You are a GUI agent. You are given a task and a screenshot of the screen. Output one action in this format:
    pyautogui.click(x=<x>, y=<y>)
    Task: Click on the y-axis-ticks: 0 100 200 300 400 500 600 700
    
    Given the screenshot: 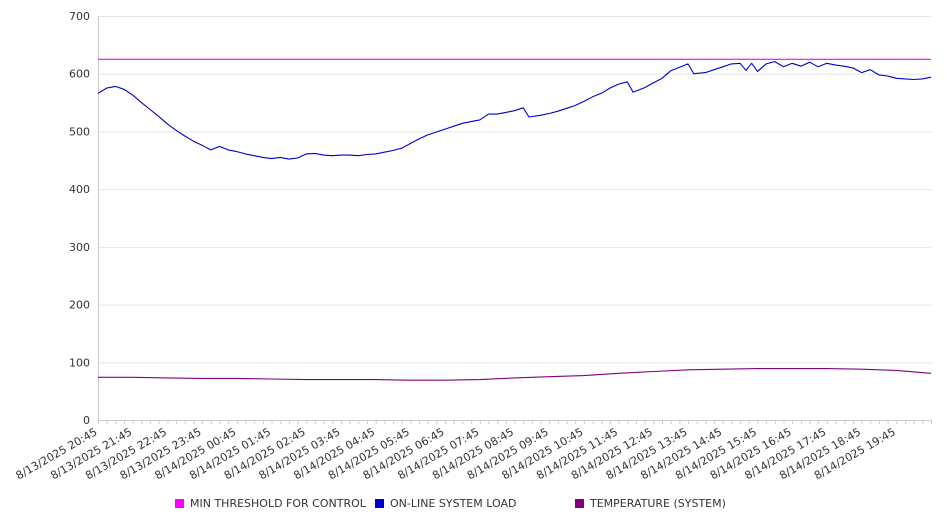 What is the action you would take?
    pyautogui.click(x=79, y=218)
    